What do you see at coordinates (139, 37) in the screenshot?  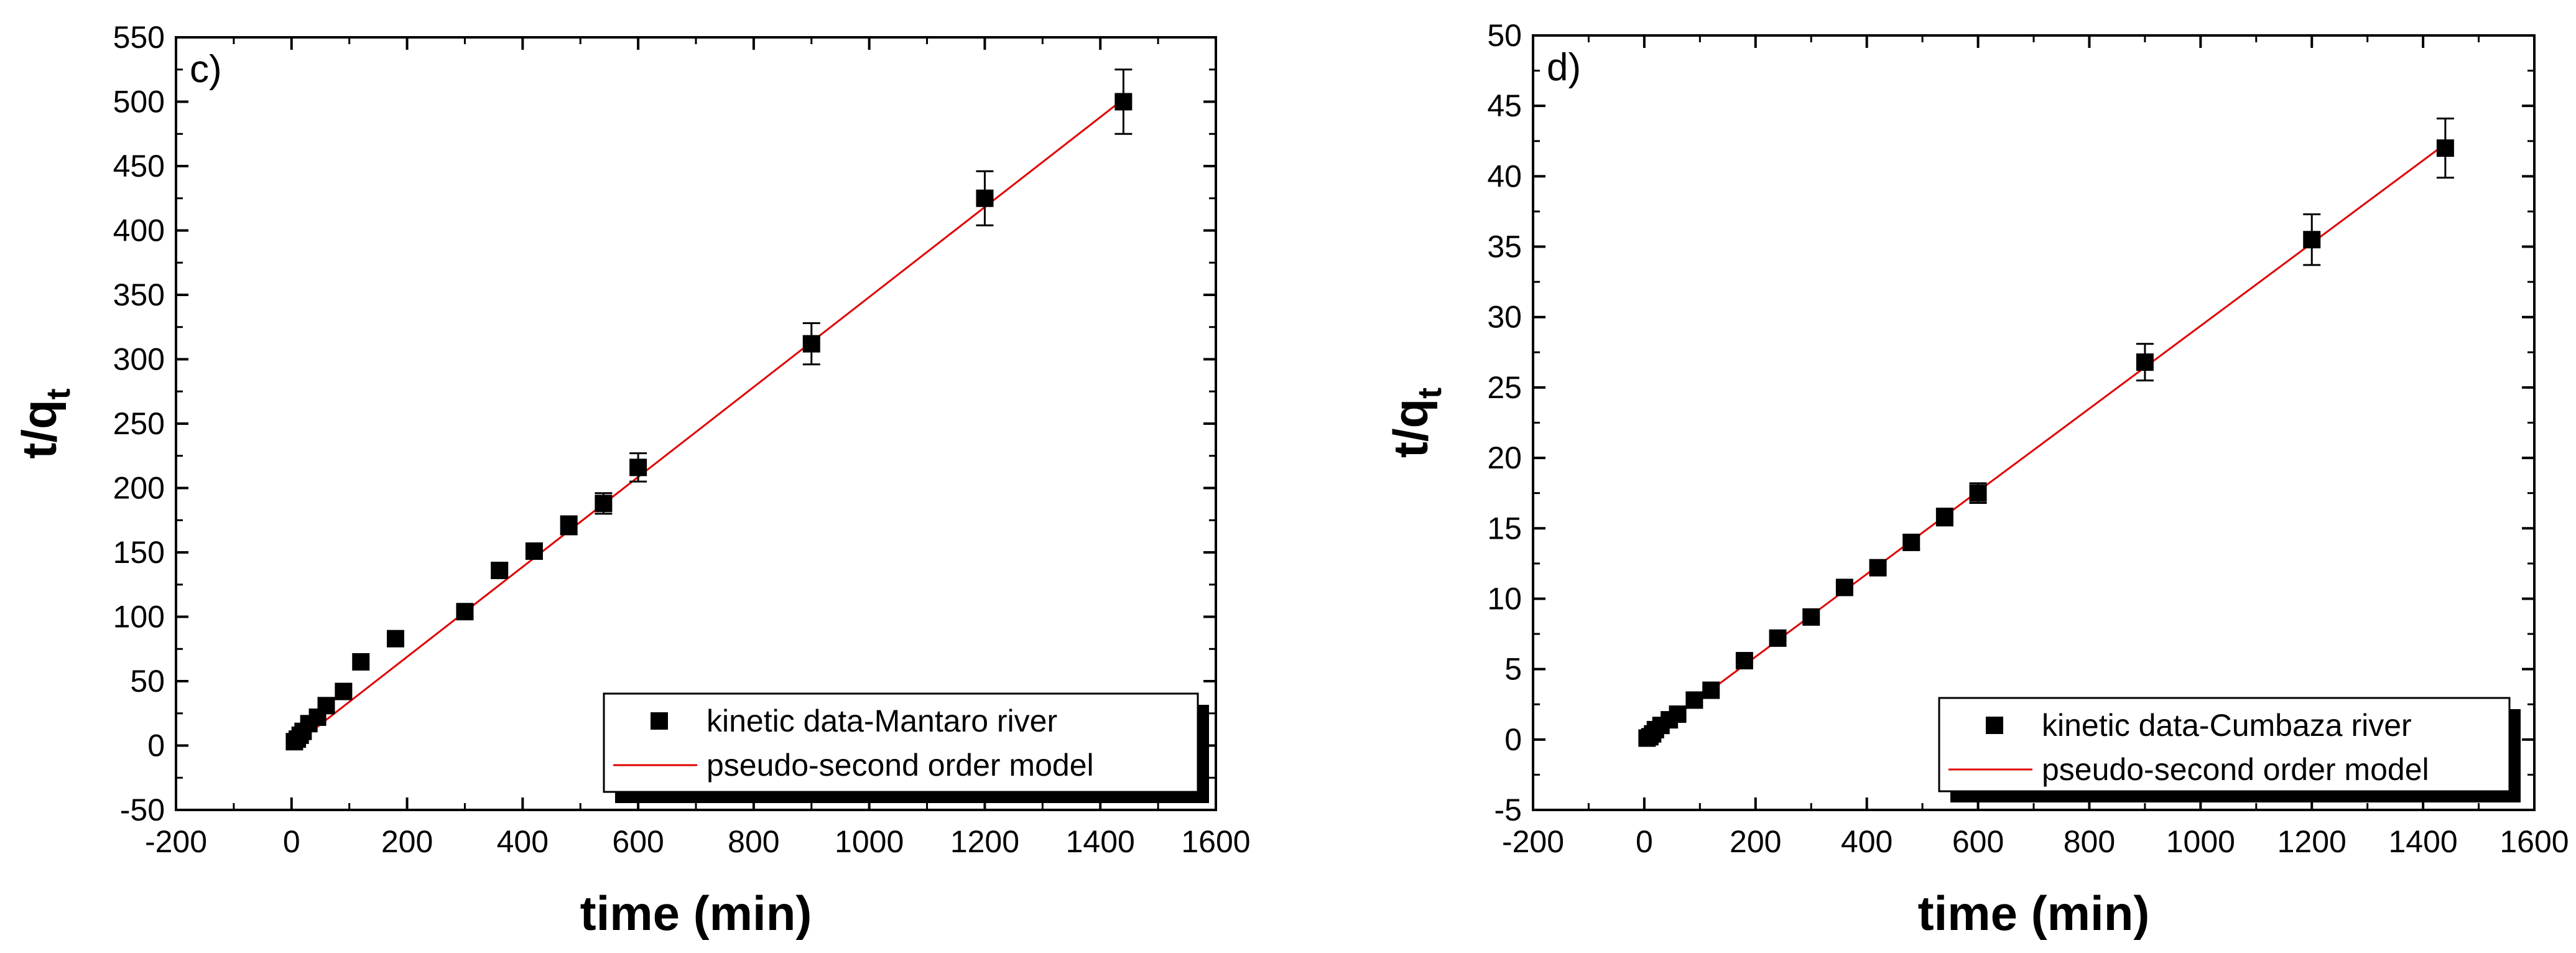 I see `y-tick-label: 550` at bounding box center [139, 37].